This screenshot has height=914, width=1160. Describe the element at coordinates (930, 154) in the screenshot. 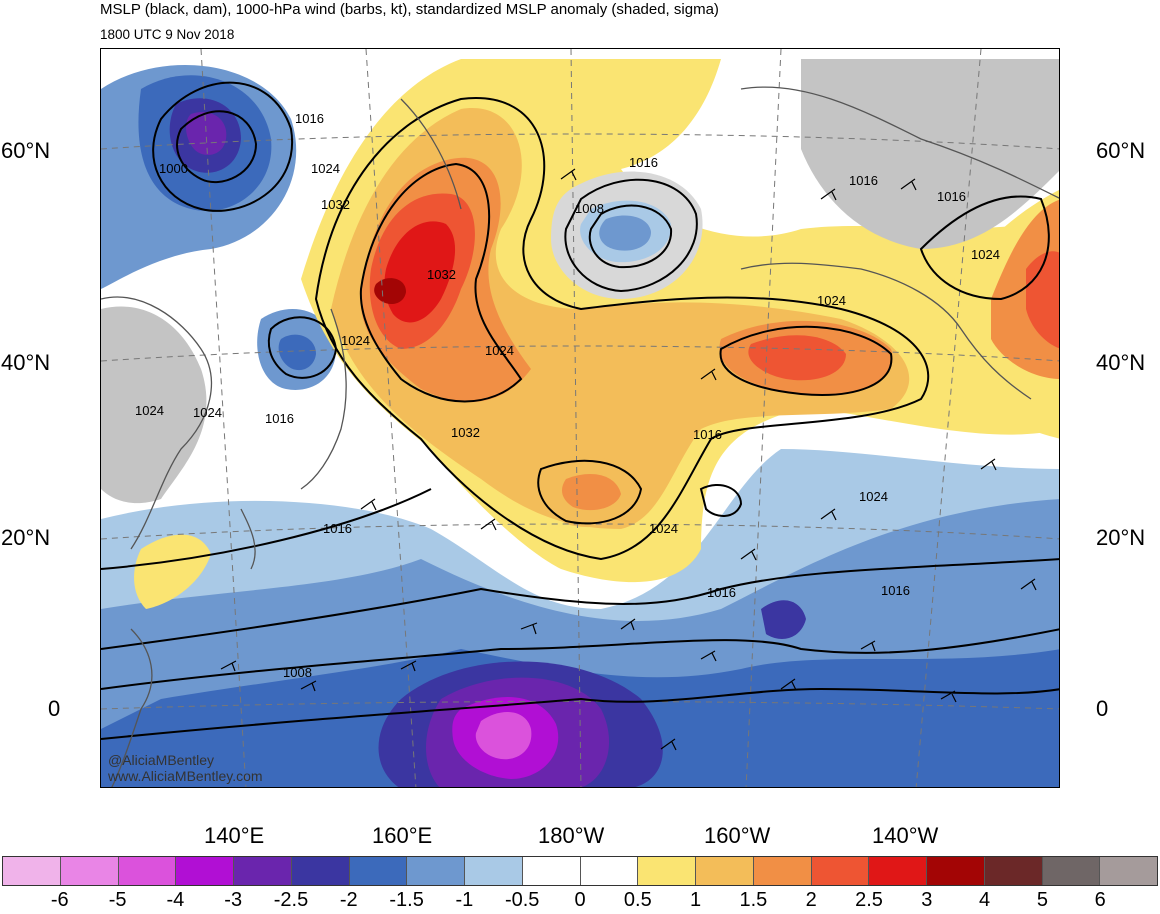

I see `anomaly-gray-alaska` at that location.